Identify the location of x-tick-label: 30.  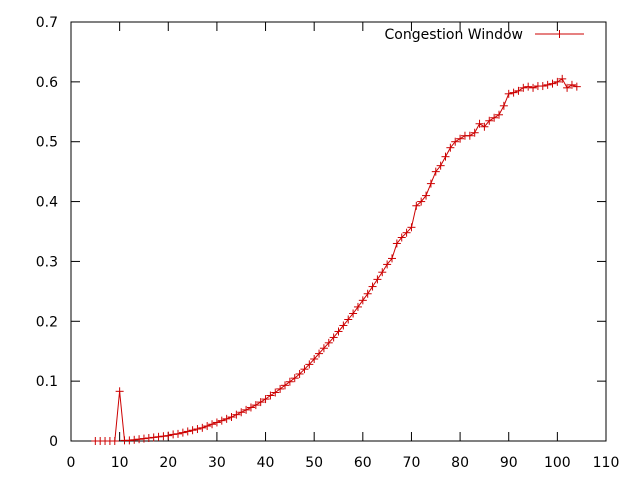
(217, 463).